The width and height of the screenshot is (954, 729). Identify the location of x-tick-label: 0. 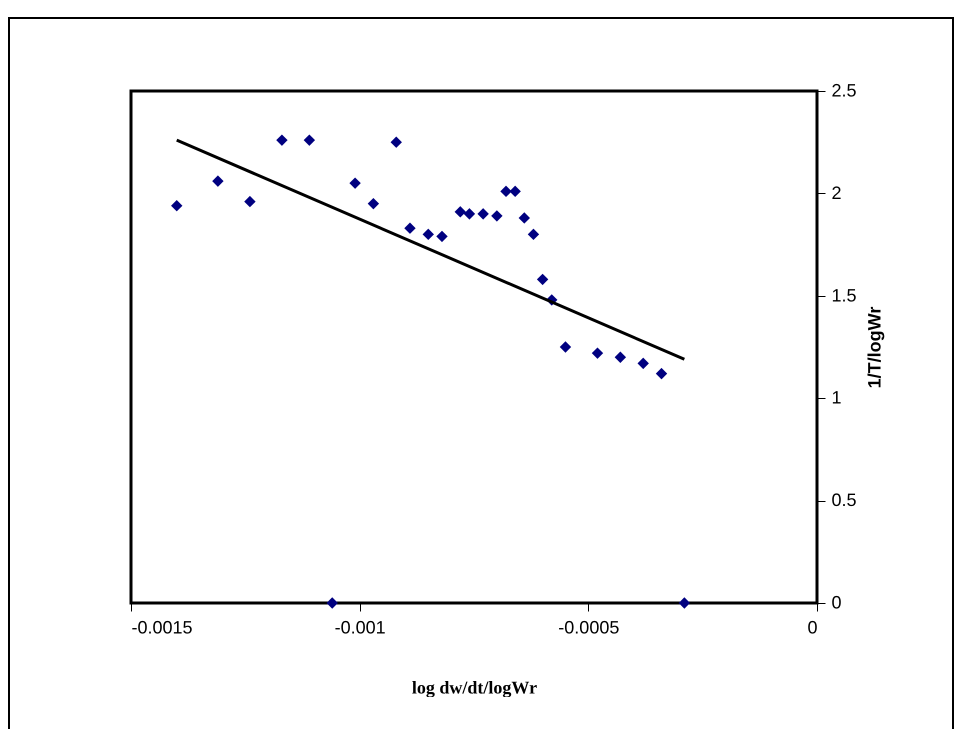
(812, 628).